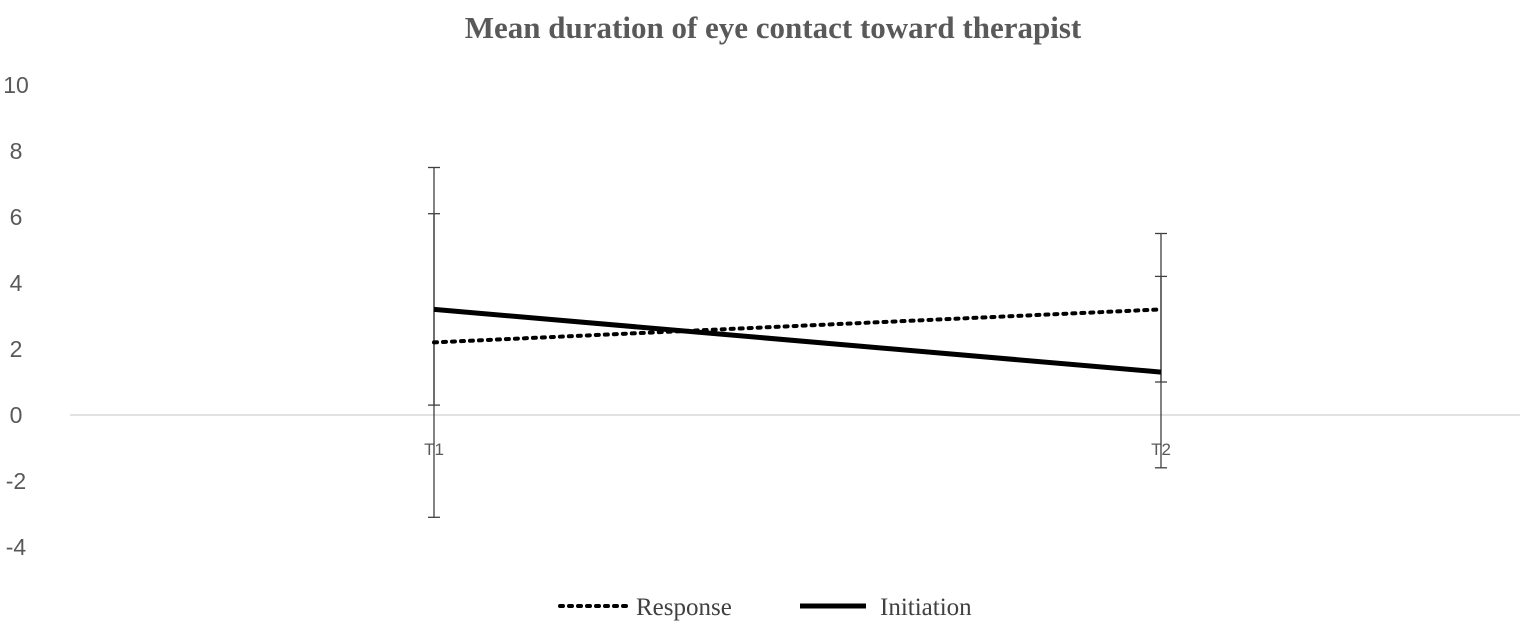 The image size is (1535, 633). What do you see at coordinates (926, 607) in the screenshot?
I see `legend-label-initiation: Initiation` at bounding box center [926, 607].